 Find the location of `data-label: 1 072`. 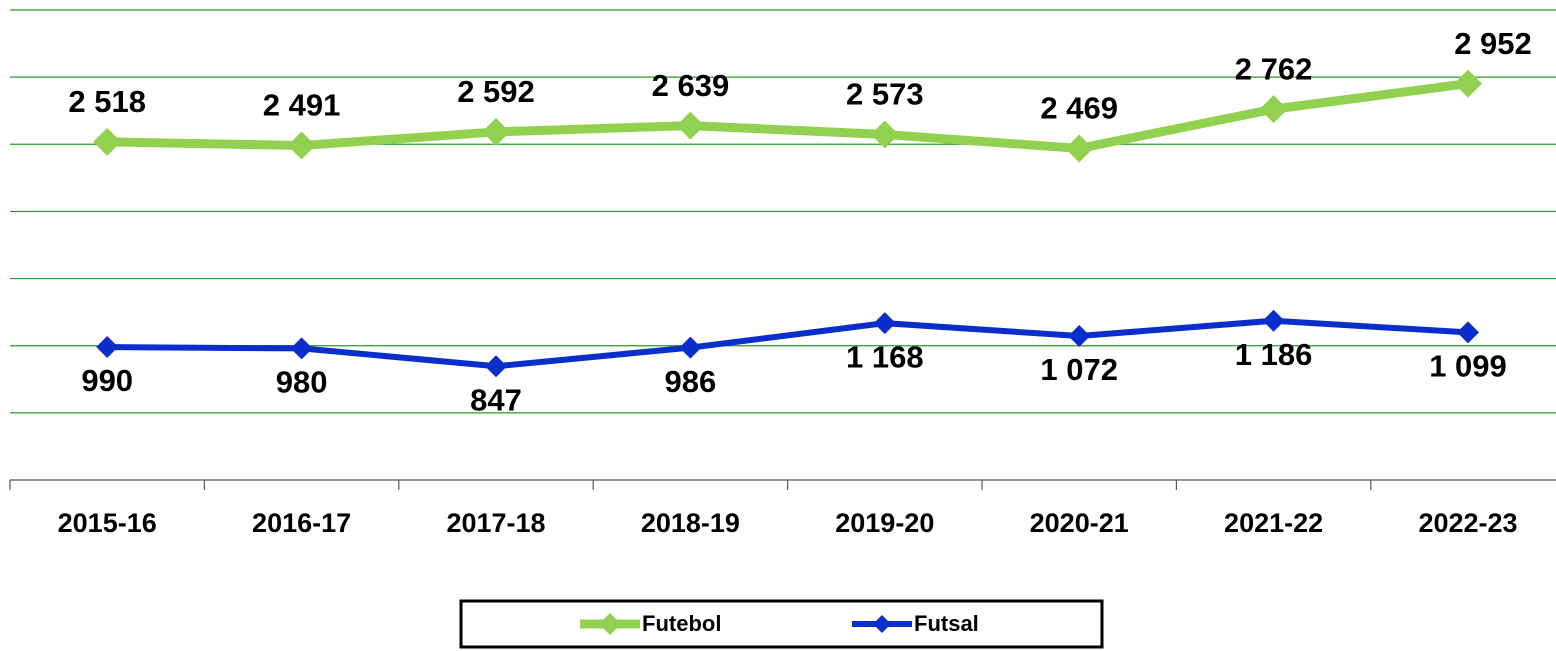

data-label: 1 072 is located at coordinates (1079, 369).